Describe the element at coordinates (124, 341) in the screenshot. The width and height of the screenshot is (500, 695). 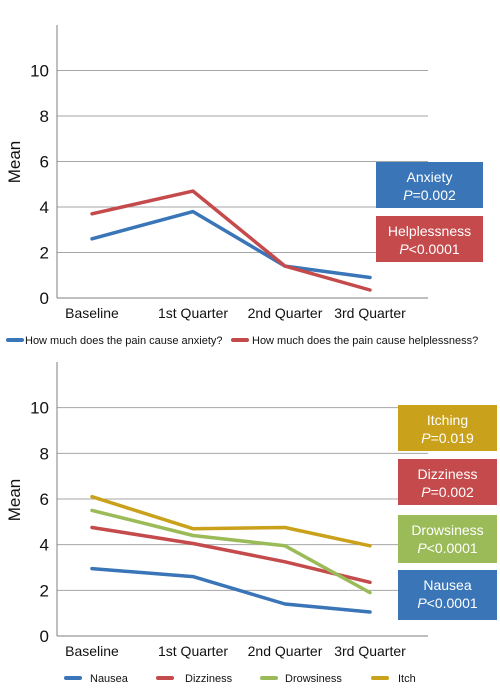
I see `legend-label: How much does the pain cause anxiety?` at that location.